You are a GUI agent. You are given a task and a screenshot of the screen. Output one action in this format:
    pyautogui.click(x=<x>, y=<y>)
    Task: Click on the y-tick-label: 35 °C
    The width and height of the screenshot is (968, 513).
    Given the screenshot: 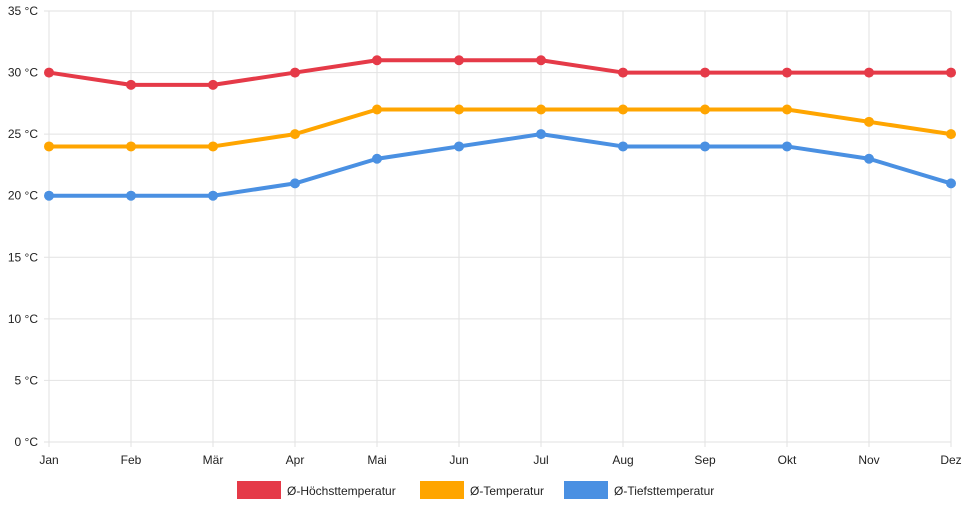 What is the action you would take?
    pyautogui.click(x=23, y=11)
    